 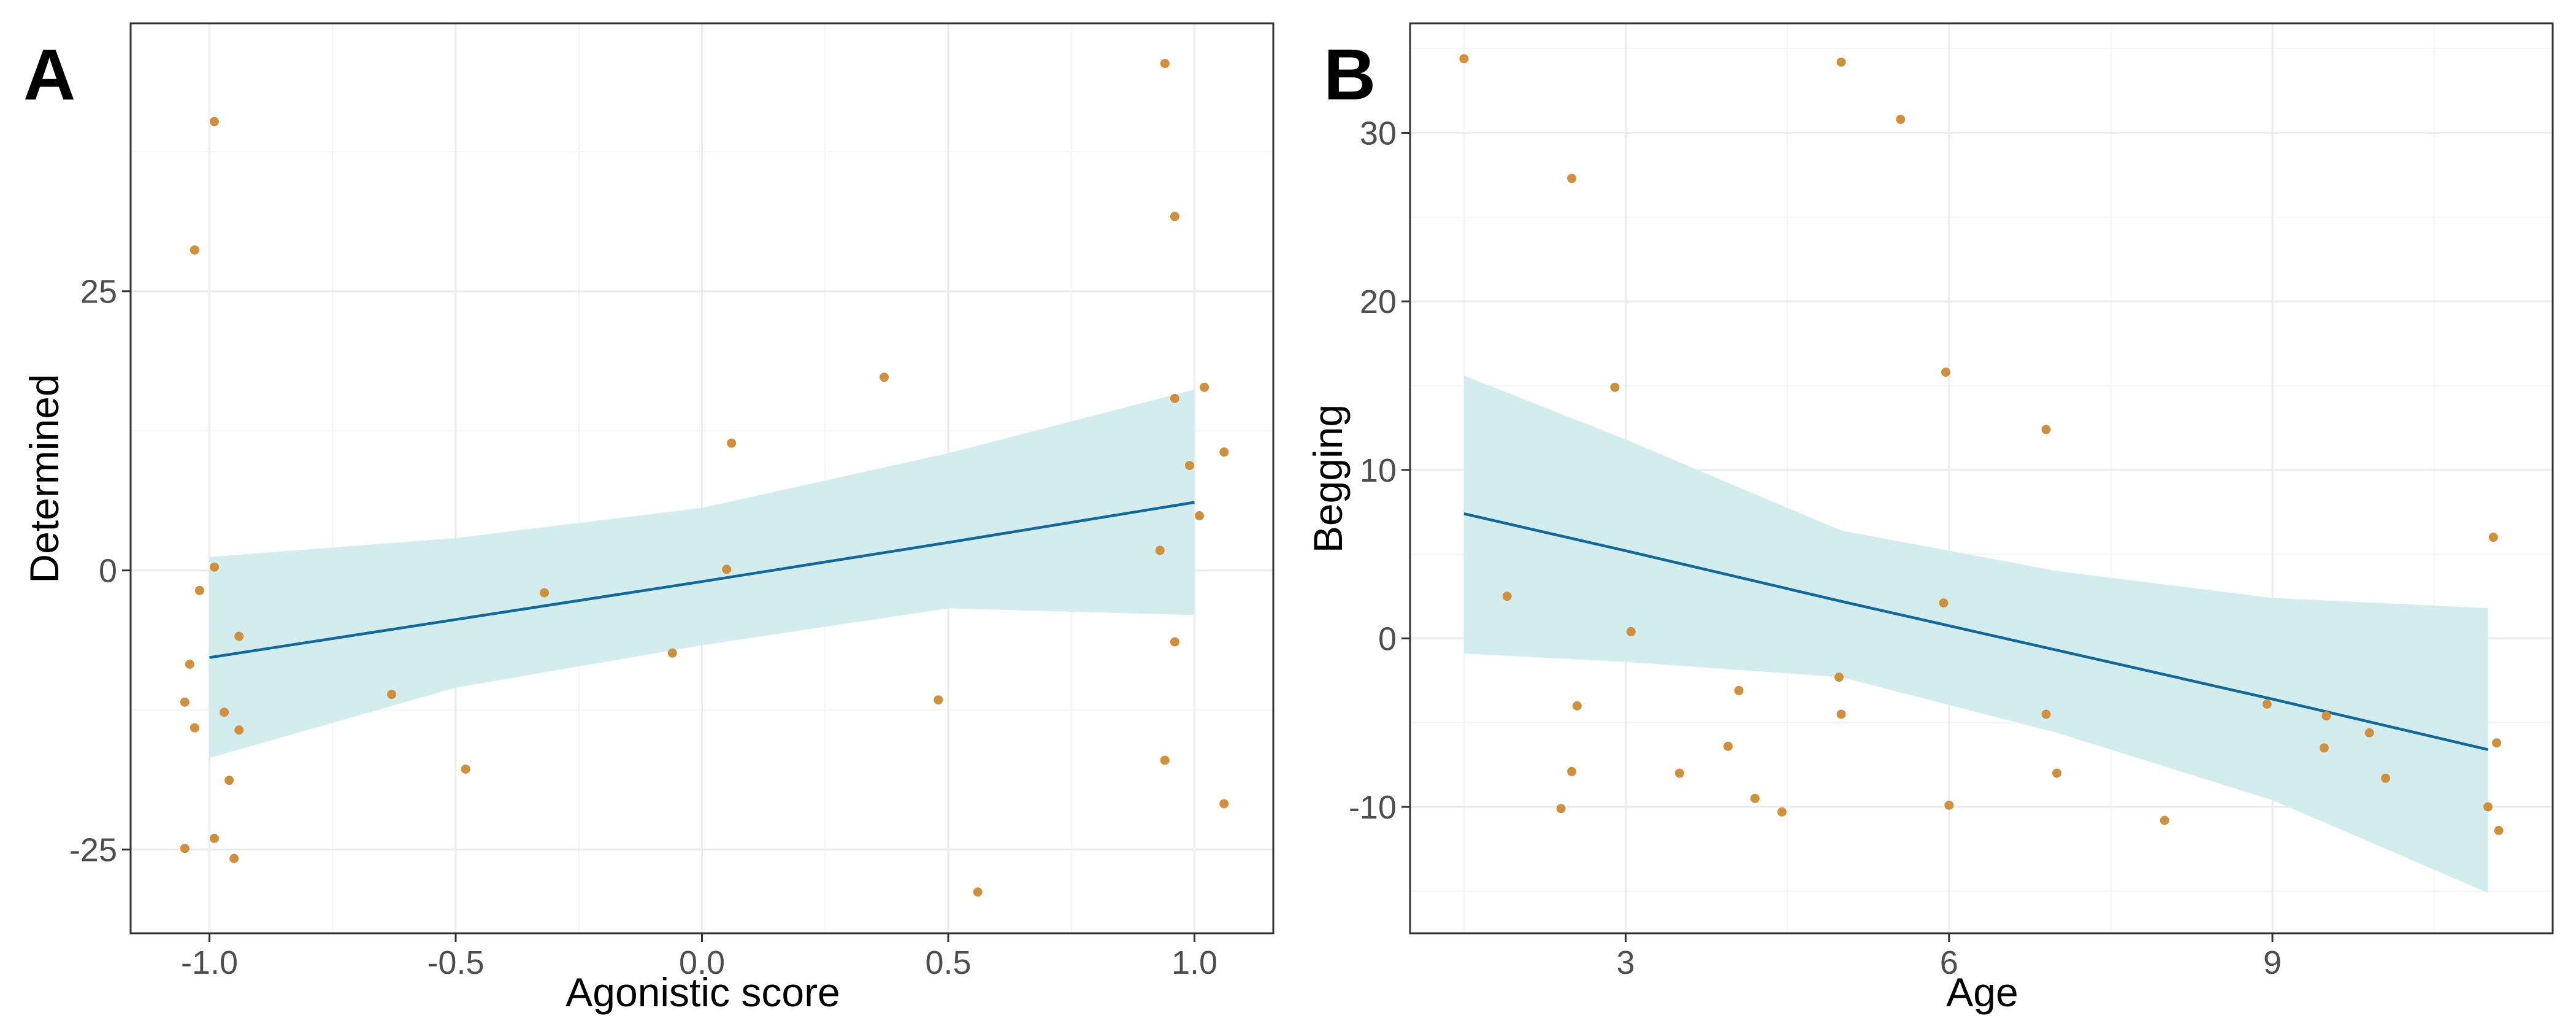 I want to click on panel-a-ribbon-layer, so click(x=702, y=573).